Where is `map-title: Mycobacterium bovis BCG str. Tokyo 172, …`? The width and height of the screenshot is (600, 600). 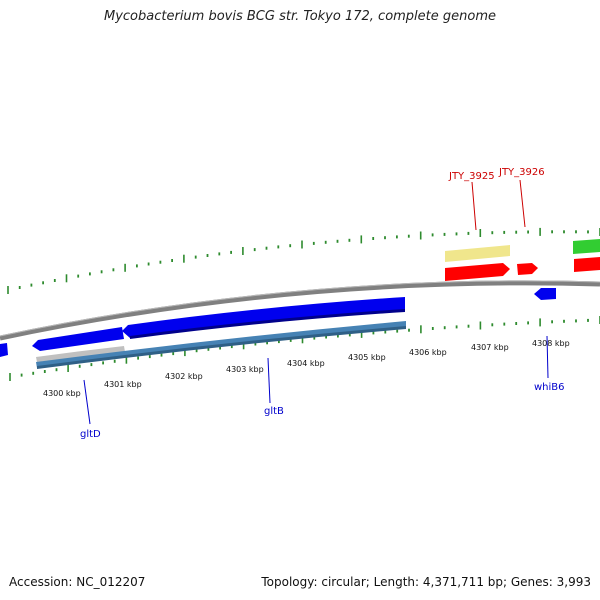 map-title: Mycobacterium bovis BCG str. Tokyo 172, … is located at coordinates (300, 16).